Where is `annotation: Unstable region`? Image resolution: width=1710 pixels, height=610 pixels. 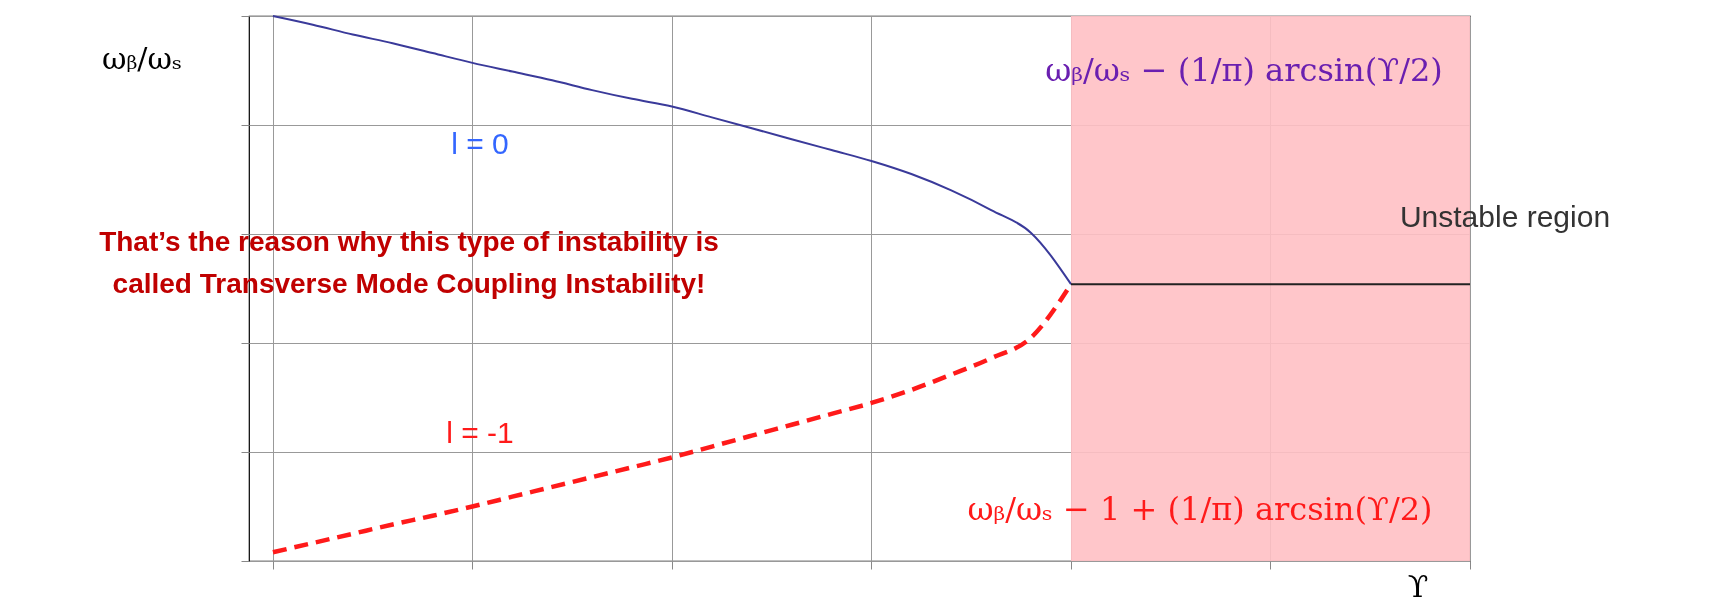 annotation: Unstable region is located at coordinates (1505, 216).